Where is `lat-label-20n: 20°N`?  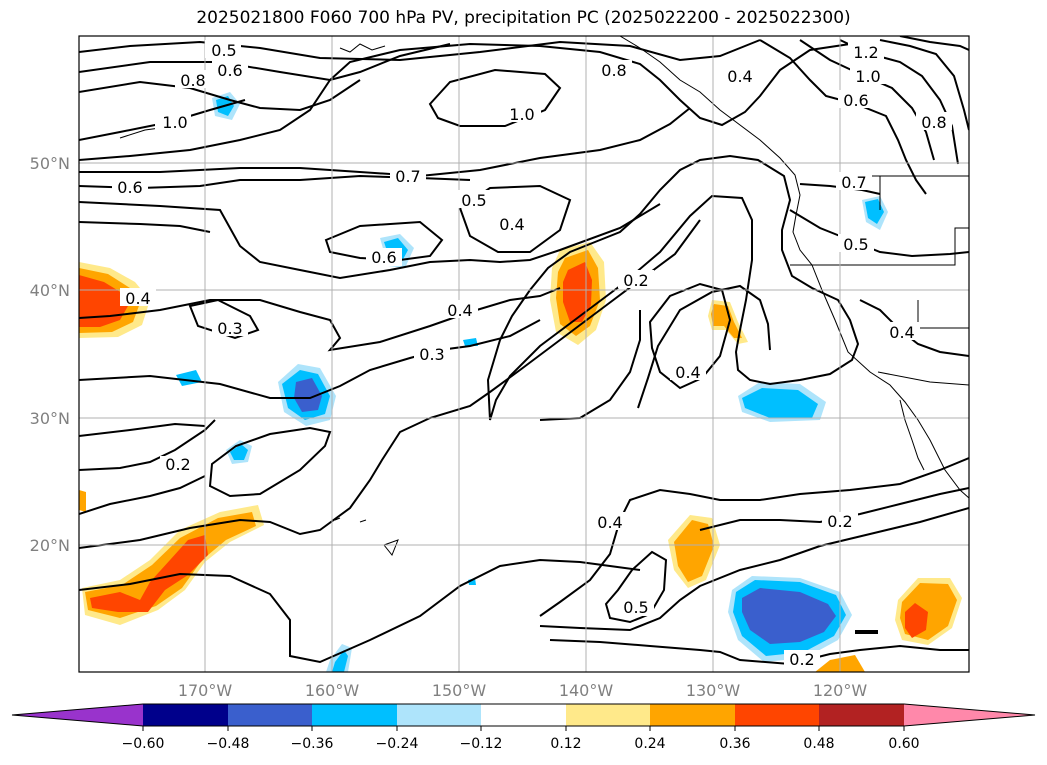
lat-label-20n: 20°N is located at coordinates (50, 545).